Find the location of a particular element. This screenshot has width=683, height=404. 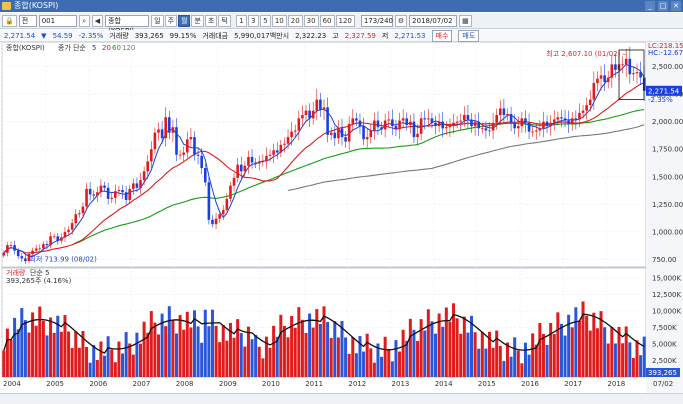

x-tick-label: 2004 is located at coordinates (12, 384).